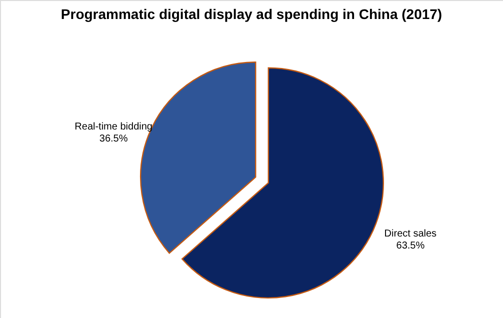  Describe the element at coordinates (113, 127) in the screenshot. I see `slice-label: Real-time bidding` at that location.